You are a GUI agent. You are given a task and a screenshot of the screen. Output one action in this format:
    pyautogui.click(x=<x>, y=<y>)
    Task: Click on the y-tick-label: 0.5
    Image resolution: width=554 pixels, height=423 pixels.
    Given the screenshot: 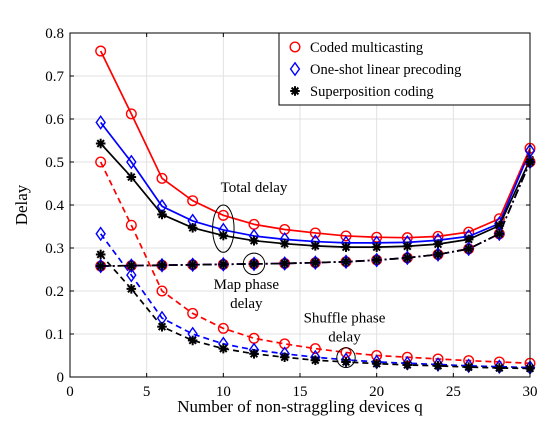 What is the action you would take?
    pyautogui.click(x=54, y=163)
    